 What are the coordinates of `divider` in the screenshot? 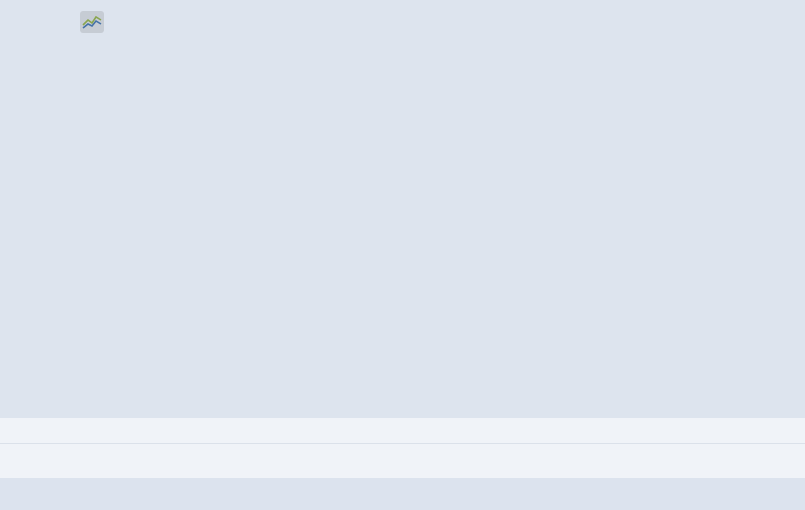 It's located at (402, 443).